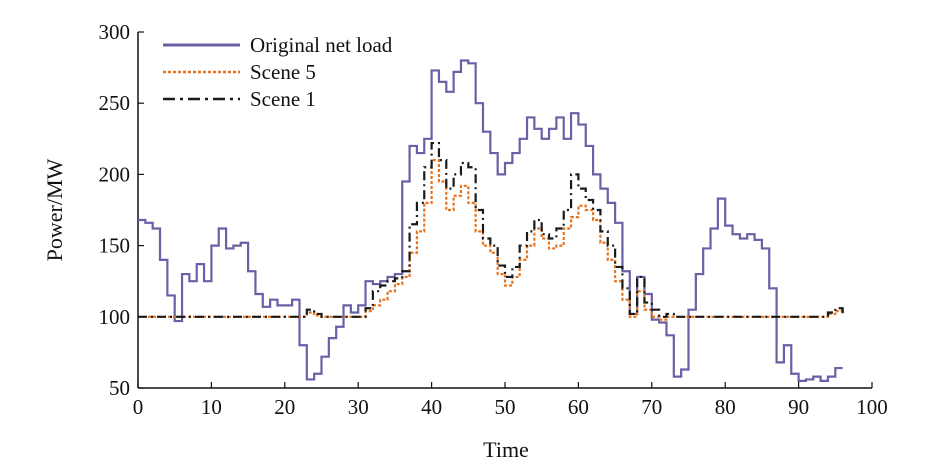  Describe the element at coordinates (115, 246) in the screenshot. I see `y-tick-label: 150` at that location.